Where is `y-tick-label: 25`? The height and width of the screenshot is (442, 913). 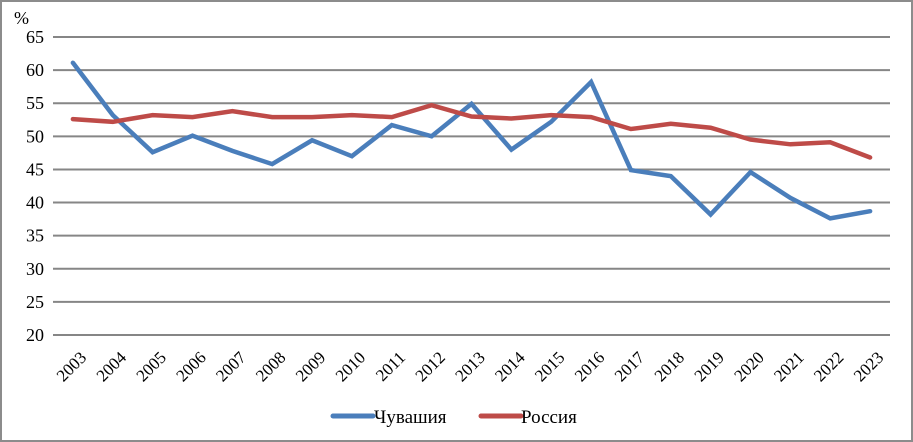 y-tick-label: 25 is located at coordinates (35, 302).